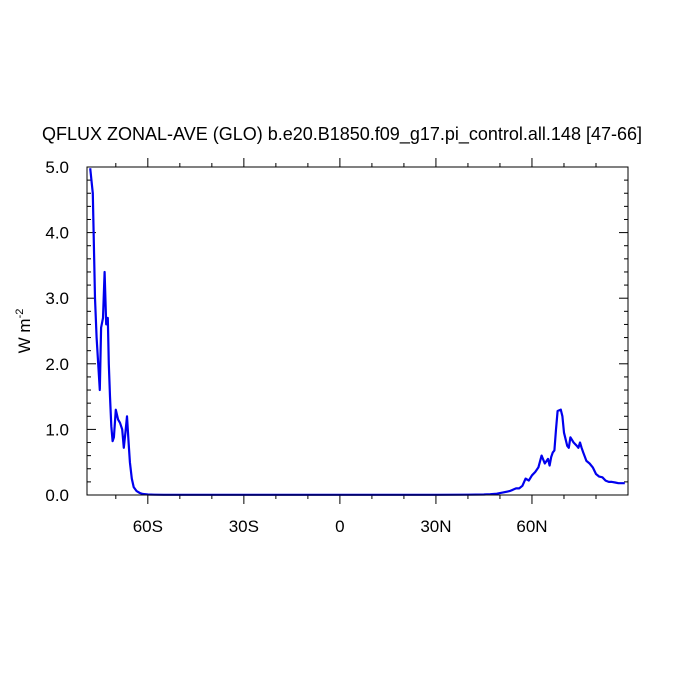 Image resolution: width=700 pixels, height=700 pixels. What do you see at coordinates (20, 314) in the screenshot?
I see `y-axis-label-exponent: -2` at bounding box center [20, 314].